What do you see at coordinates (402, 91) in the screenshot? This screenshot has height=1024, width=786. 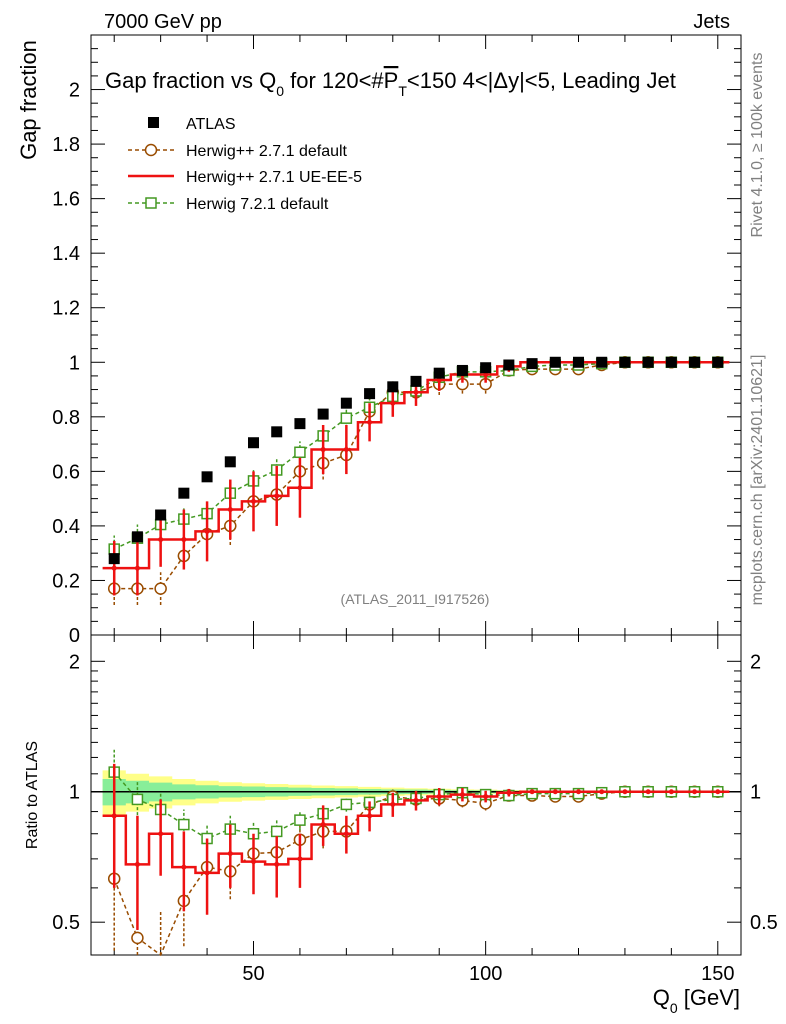 I see `chart-title-sub: T` at bounding box center [402, 91].